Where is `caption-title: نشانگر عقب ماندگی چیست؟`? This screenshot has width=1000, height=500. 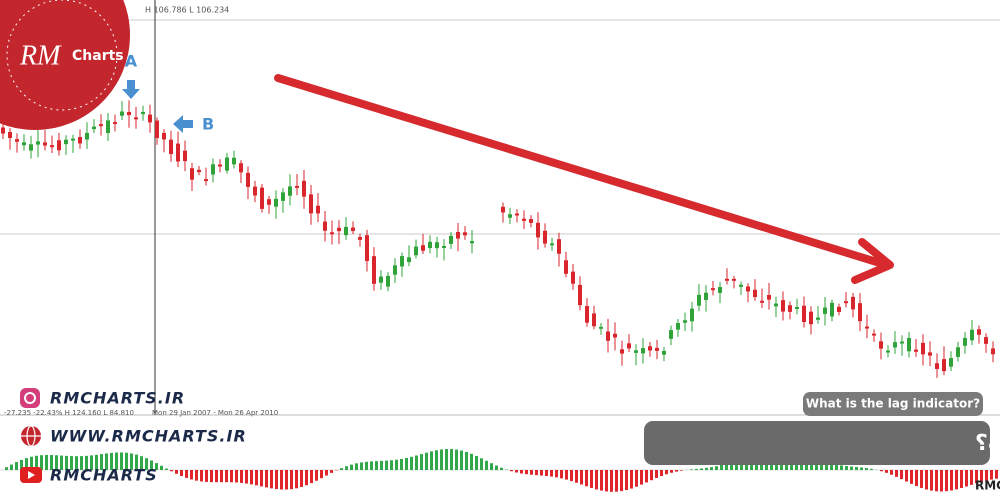 caption-title: نشانگر عقب ماندگی چیست؟ is located at coordinates (987, 442).